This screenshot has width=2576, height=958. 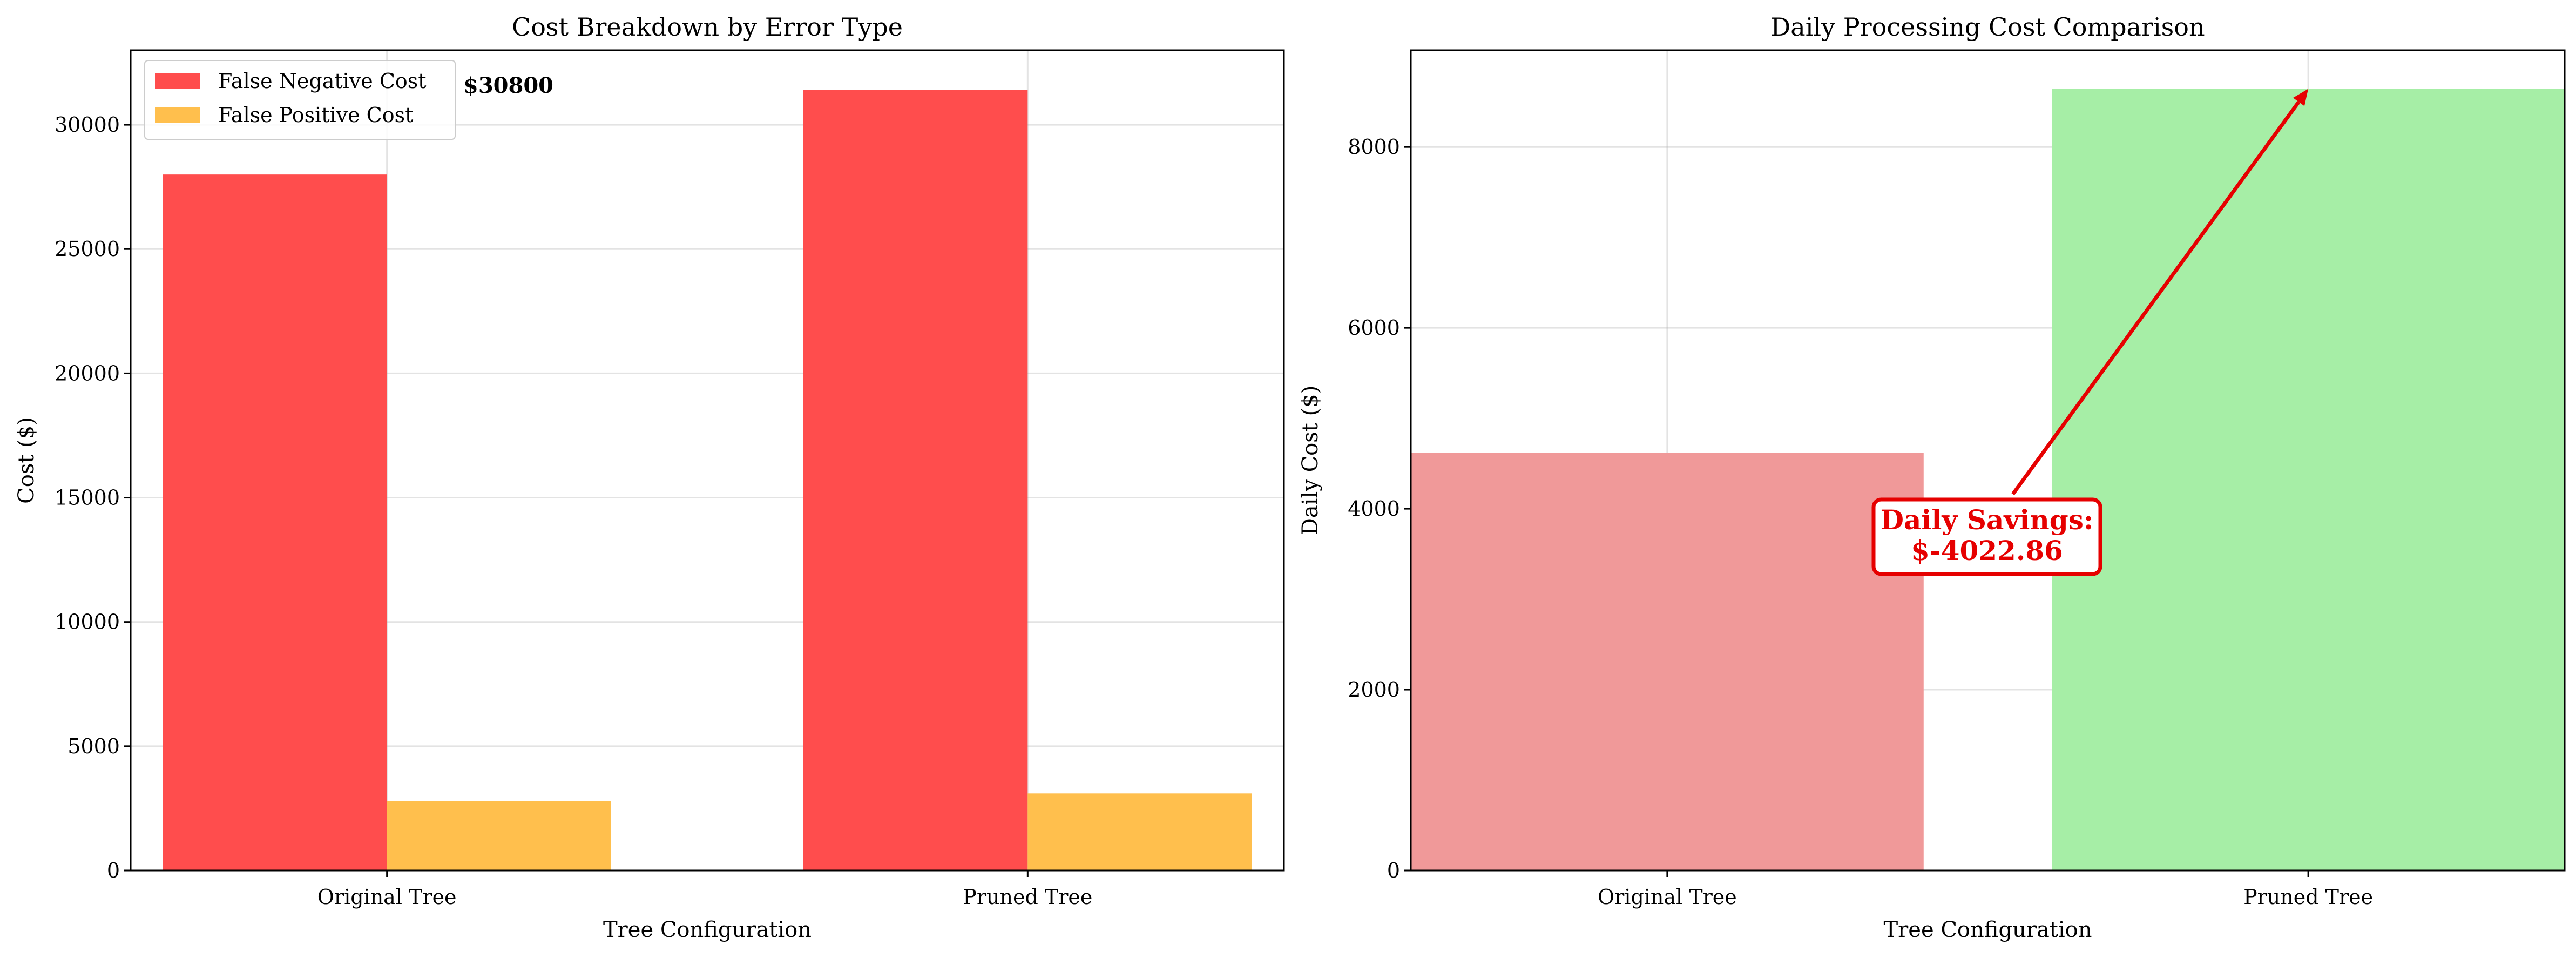 I want to click on y-tick-label: 2000, so click(x=1374, y=689).